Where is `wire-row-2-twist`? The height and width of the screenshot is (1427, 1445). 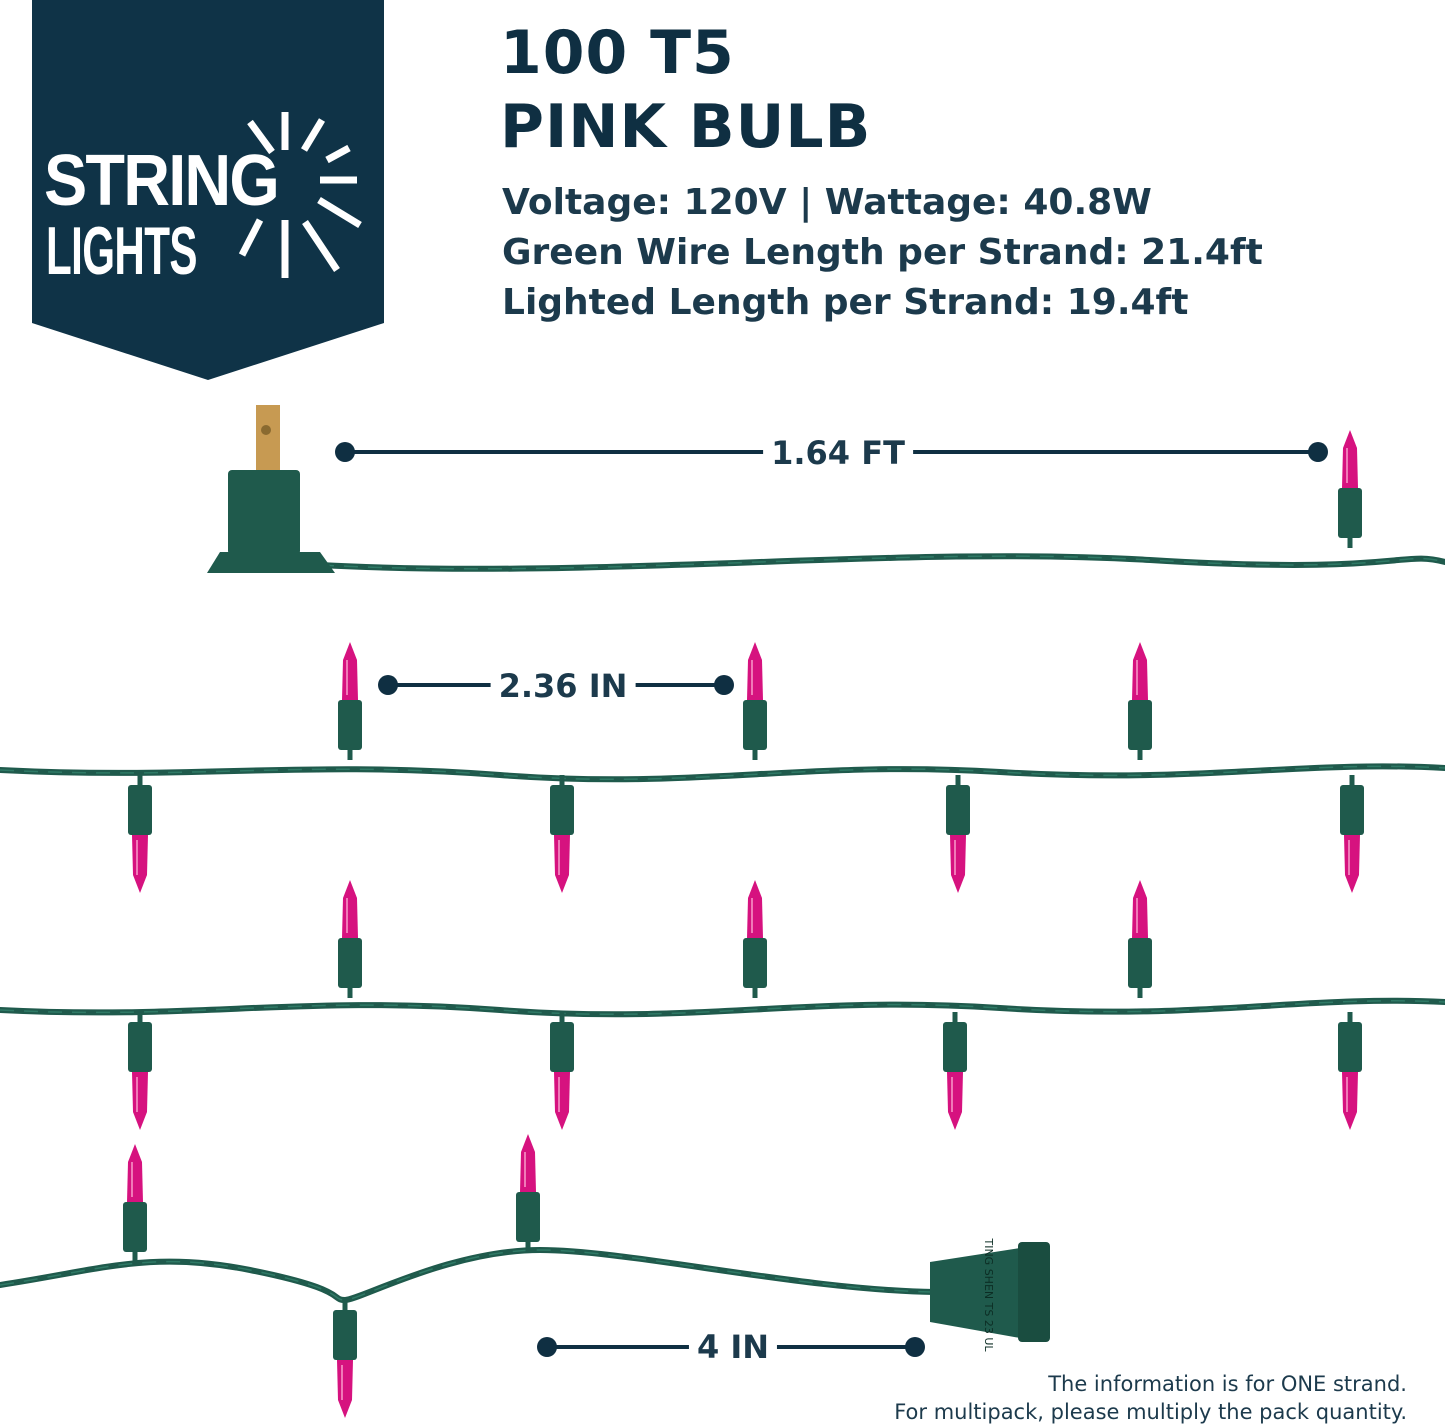 wire-row-2-twist is located at coordinates (722, 773).